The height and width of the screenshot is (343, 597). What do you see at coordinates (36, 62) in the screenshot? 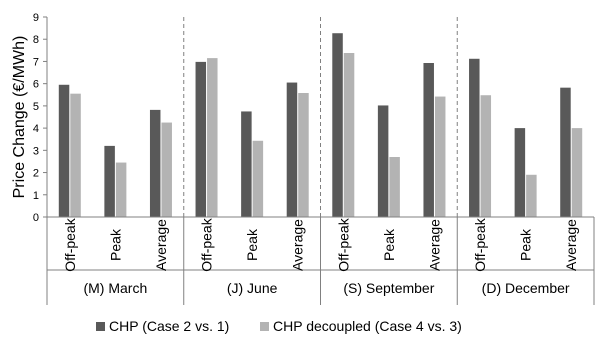
I see `y-tick-label-7: 7` at bounding box center [36, 62].